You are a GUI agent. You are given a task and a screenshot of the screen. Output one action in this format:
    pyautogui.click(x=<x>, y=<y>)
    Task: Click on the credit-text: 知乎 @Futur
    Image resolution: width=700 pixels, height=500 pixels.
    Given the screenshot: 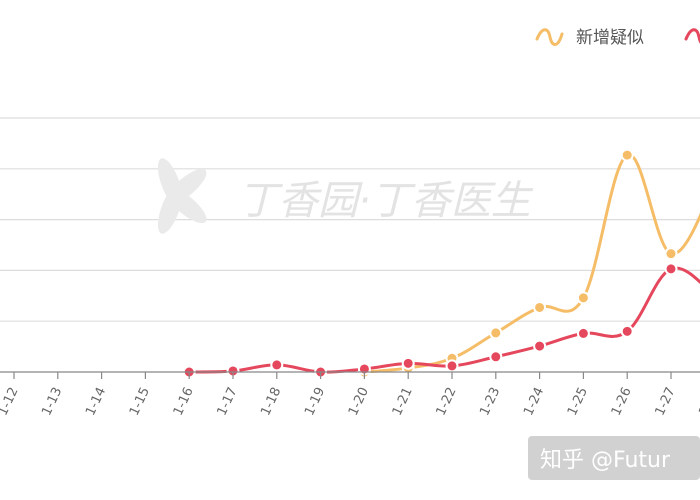 What is the action you would take?
    pyautogui.click(x=605, y=460)
    